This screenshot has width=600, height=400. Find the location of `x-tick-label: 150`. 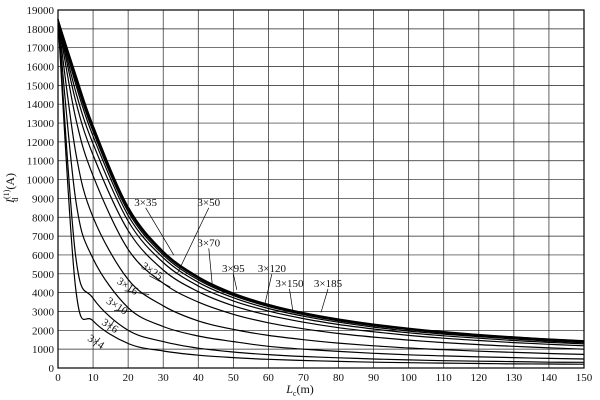

x-tick-label: 150 is located at coordinates (584, 378).